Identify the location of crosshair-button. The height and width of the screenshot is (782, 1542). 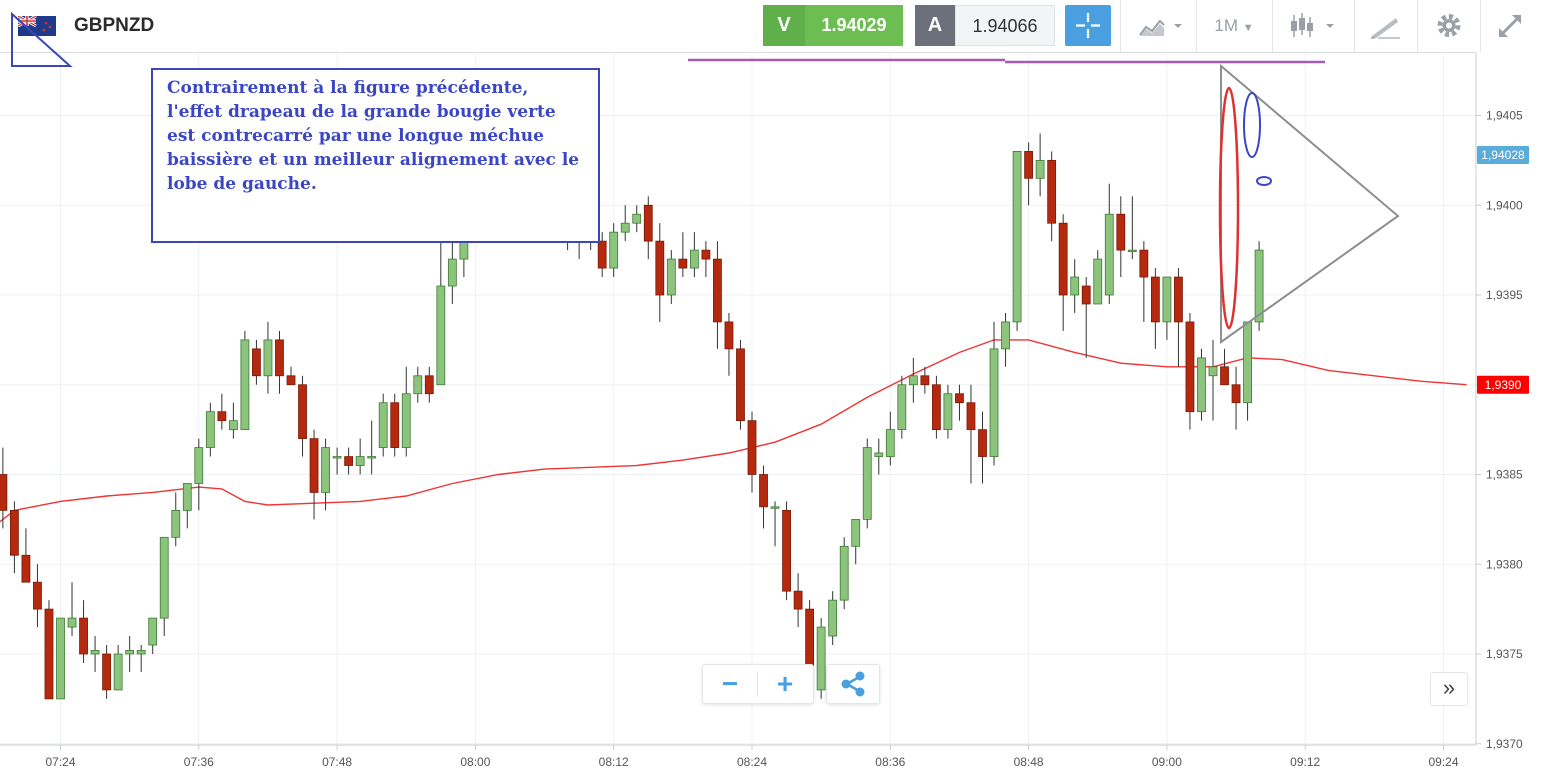
(1088, 25).